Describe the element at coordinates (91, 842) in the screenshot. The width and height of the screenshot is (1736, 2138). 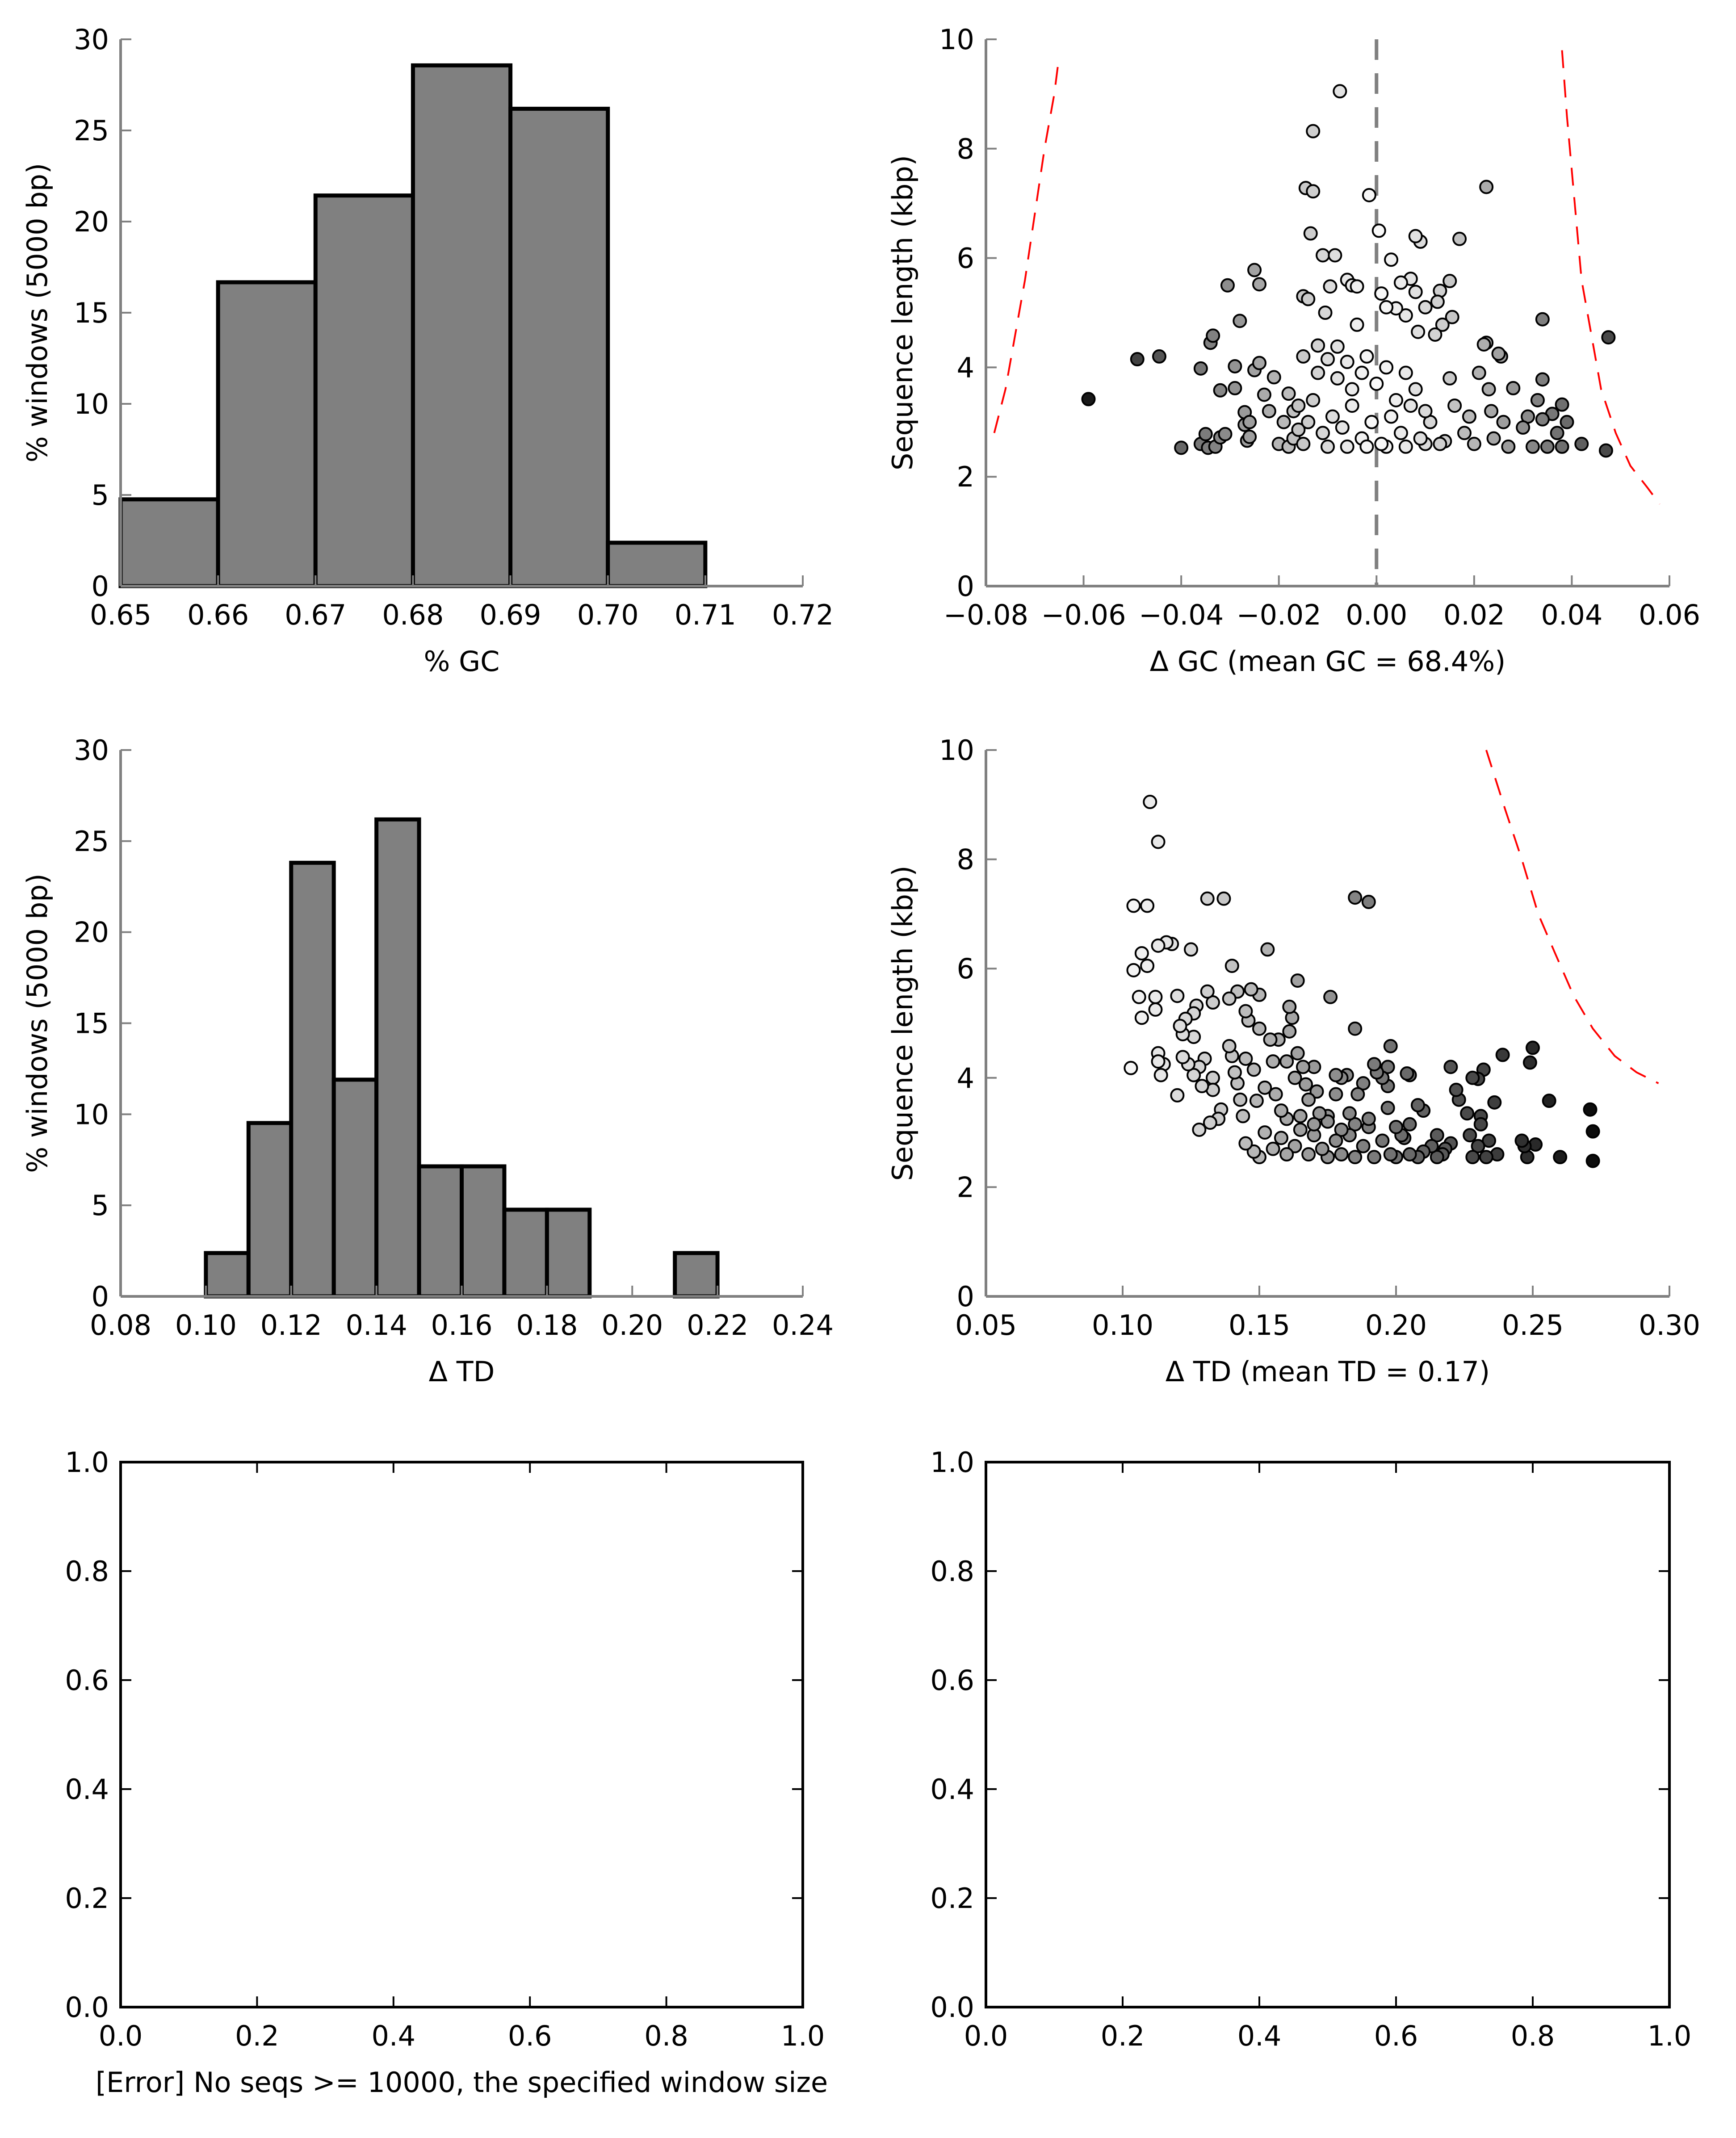
I see `y-tick-label: 25` at that location.